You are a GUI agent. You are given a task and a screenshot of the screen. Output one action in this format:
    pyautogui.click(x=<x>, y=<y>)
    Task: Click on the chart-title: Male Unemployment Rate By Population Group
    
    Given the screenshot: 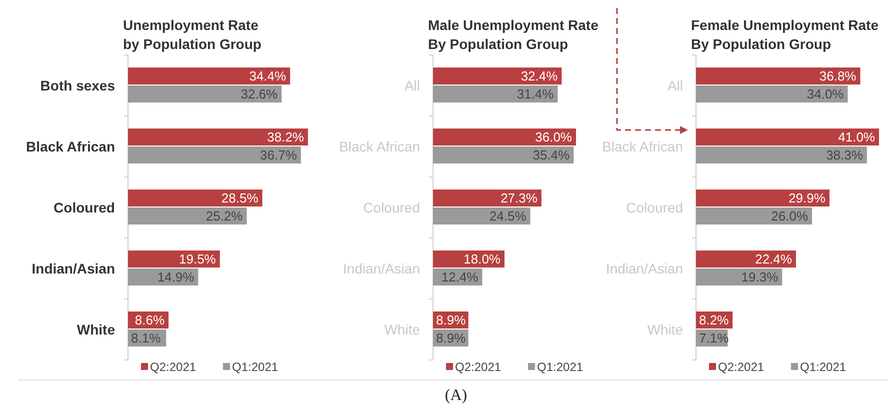 What is the action you would take?
    pyautogui.click(x=513, y=34)
    